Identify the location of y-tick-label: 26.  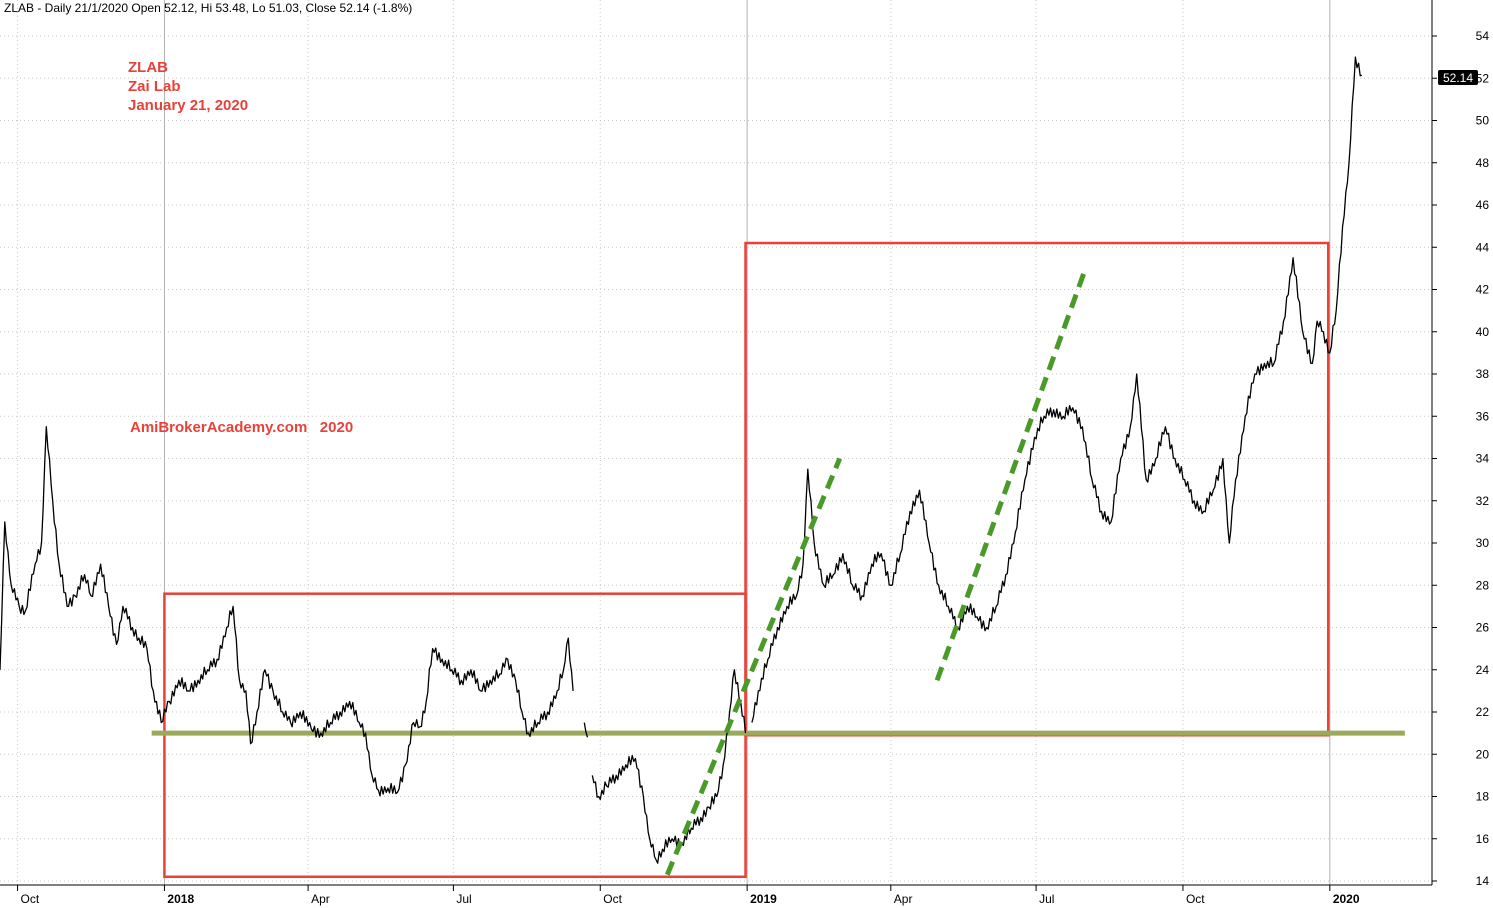
(1483, 628).